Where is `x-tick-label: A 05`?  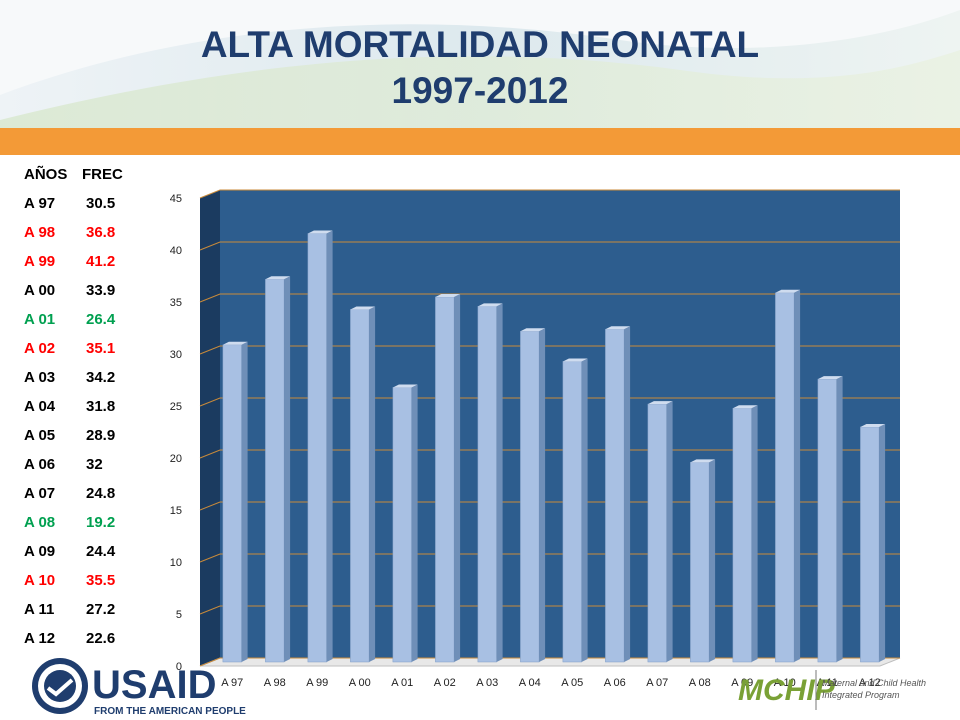 x-tick-label: A 05 is located at coordinates (572, 683).